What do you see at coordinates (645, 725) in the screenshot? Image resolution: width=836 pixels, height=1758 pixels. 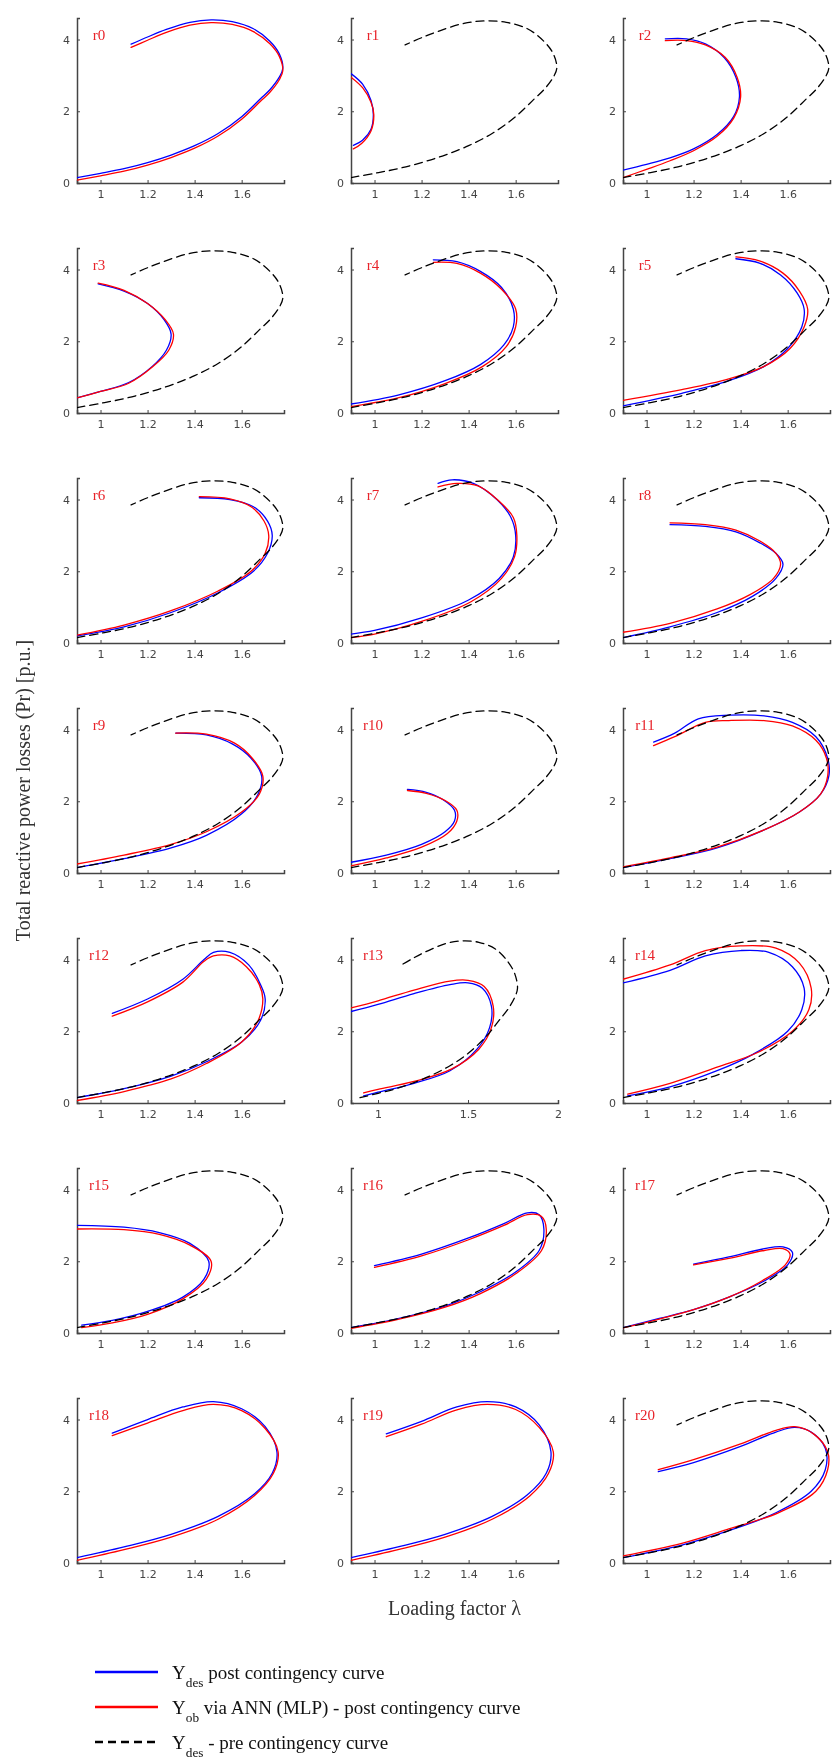 I see `annotation: r11` at bounding box center [645, 725].